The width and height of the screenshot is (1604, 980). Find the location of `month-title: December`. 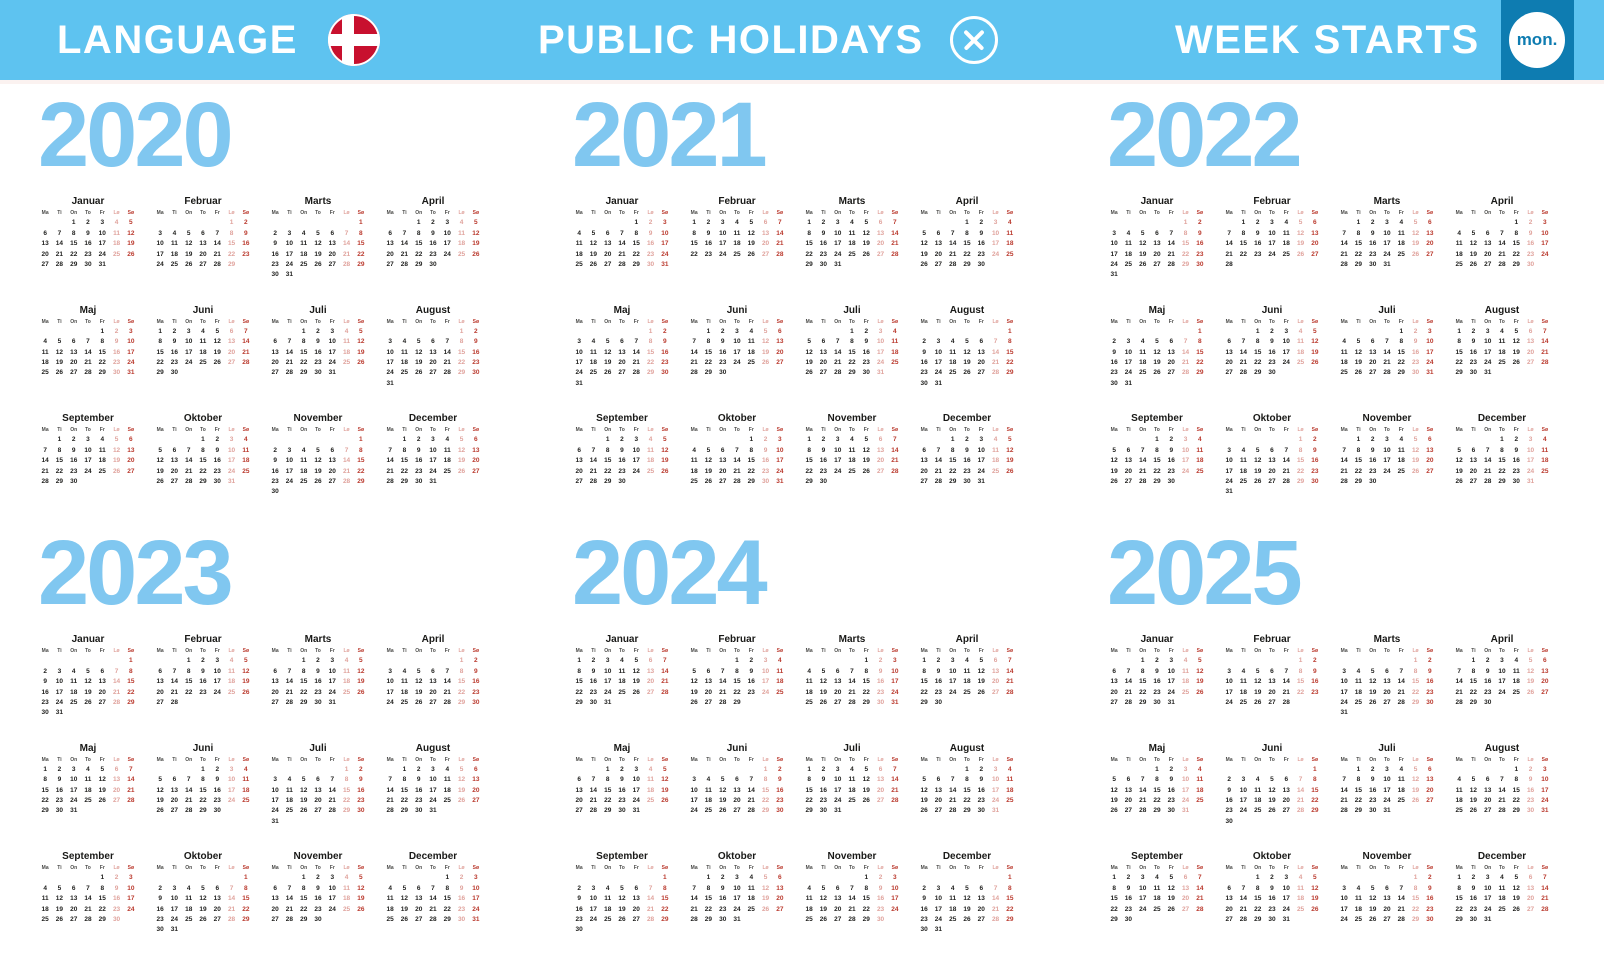

month-title: December is located at coordinates (967, 856).